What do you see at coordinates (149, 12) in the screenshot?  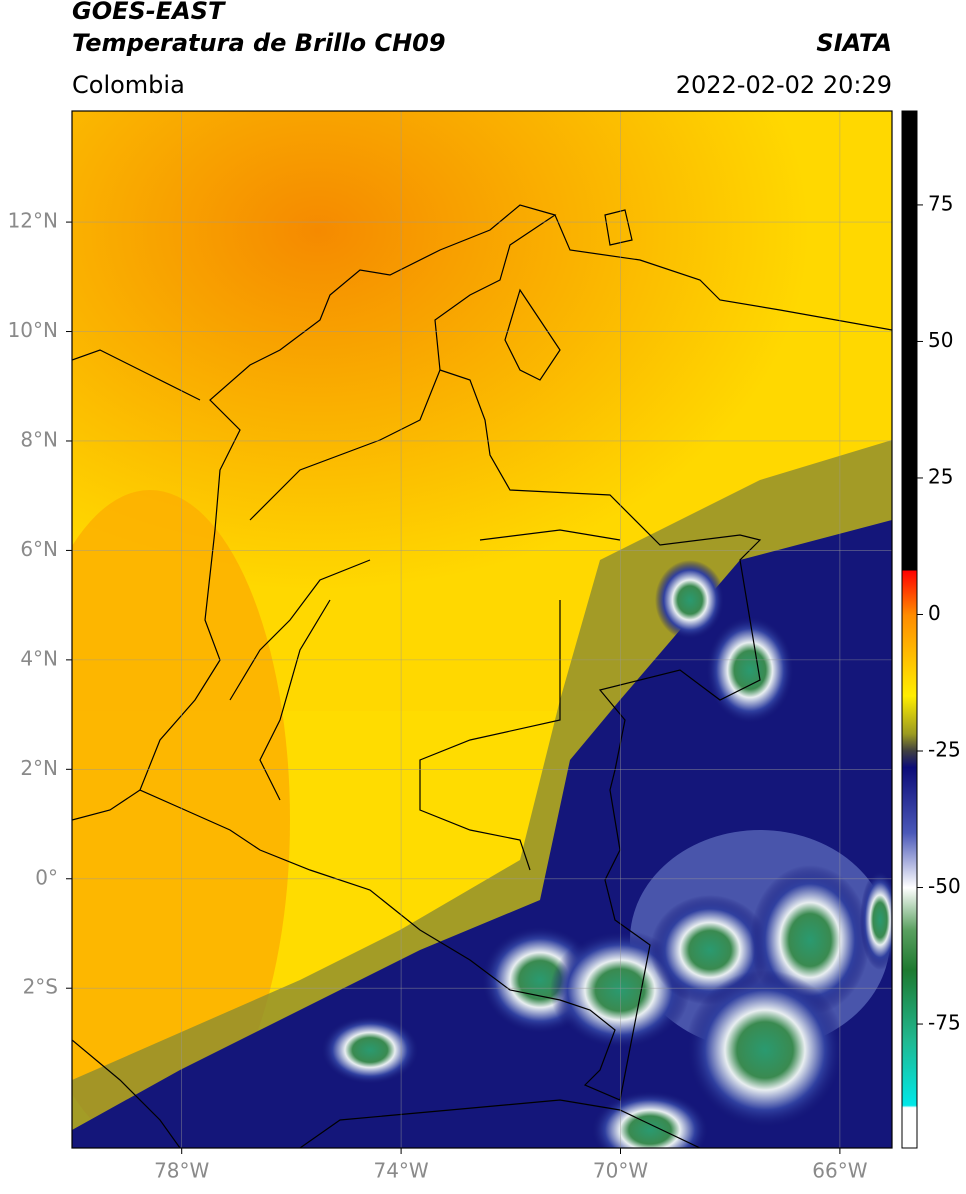 I see `title: GOES-EAST` at bounding box center [149, 12].